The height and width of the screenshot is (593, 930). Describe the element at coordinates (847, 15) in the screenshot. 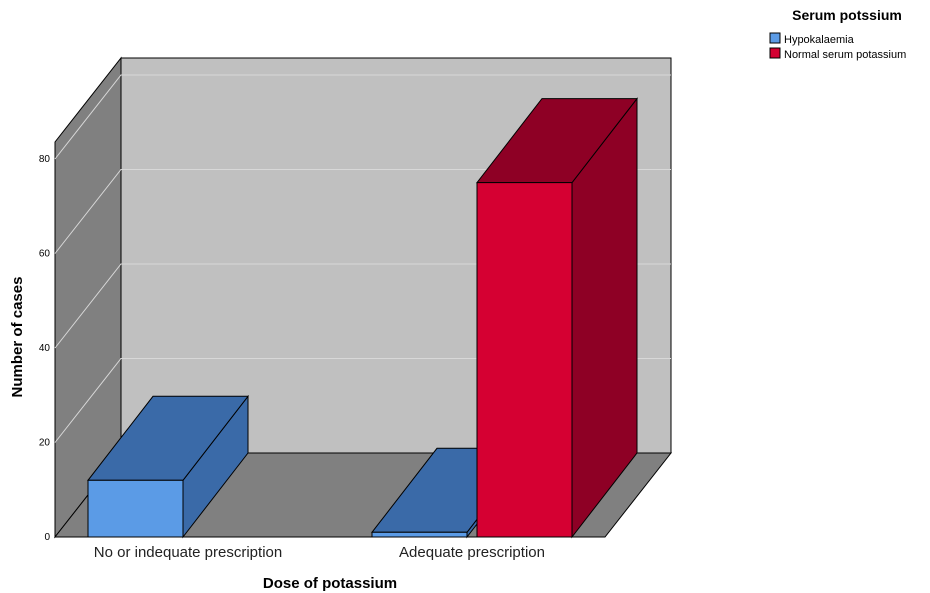

I see `legend-title: Serum potssium` at that location.